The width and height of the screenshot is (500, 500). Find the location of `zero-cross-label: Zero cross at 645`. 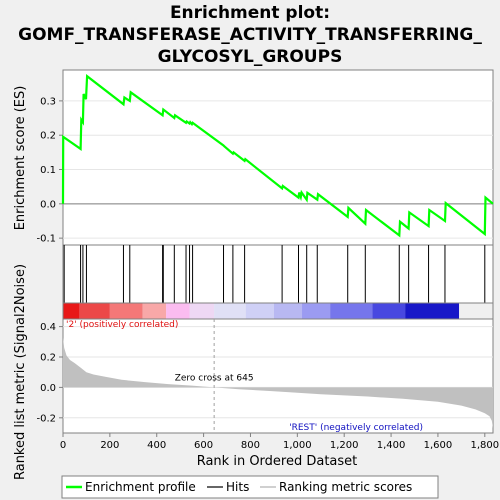

zero-cross-label: Zero cross at 645 is located at coordinates (214, 378).